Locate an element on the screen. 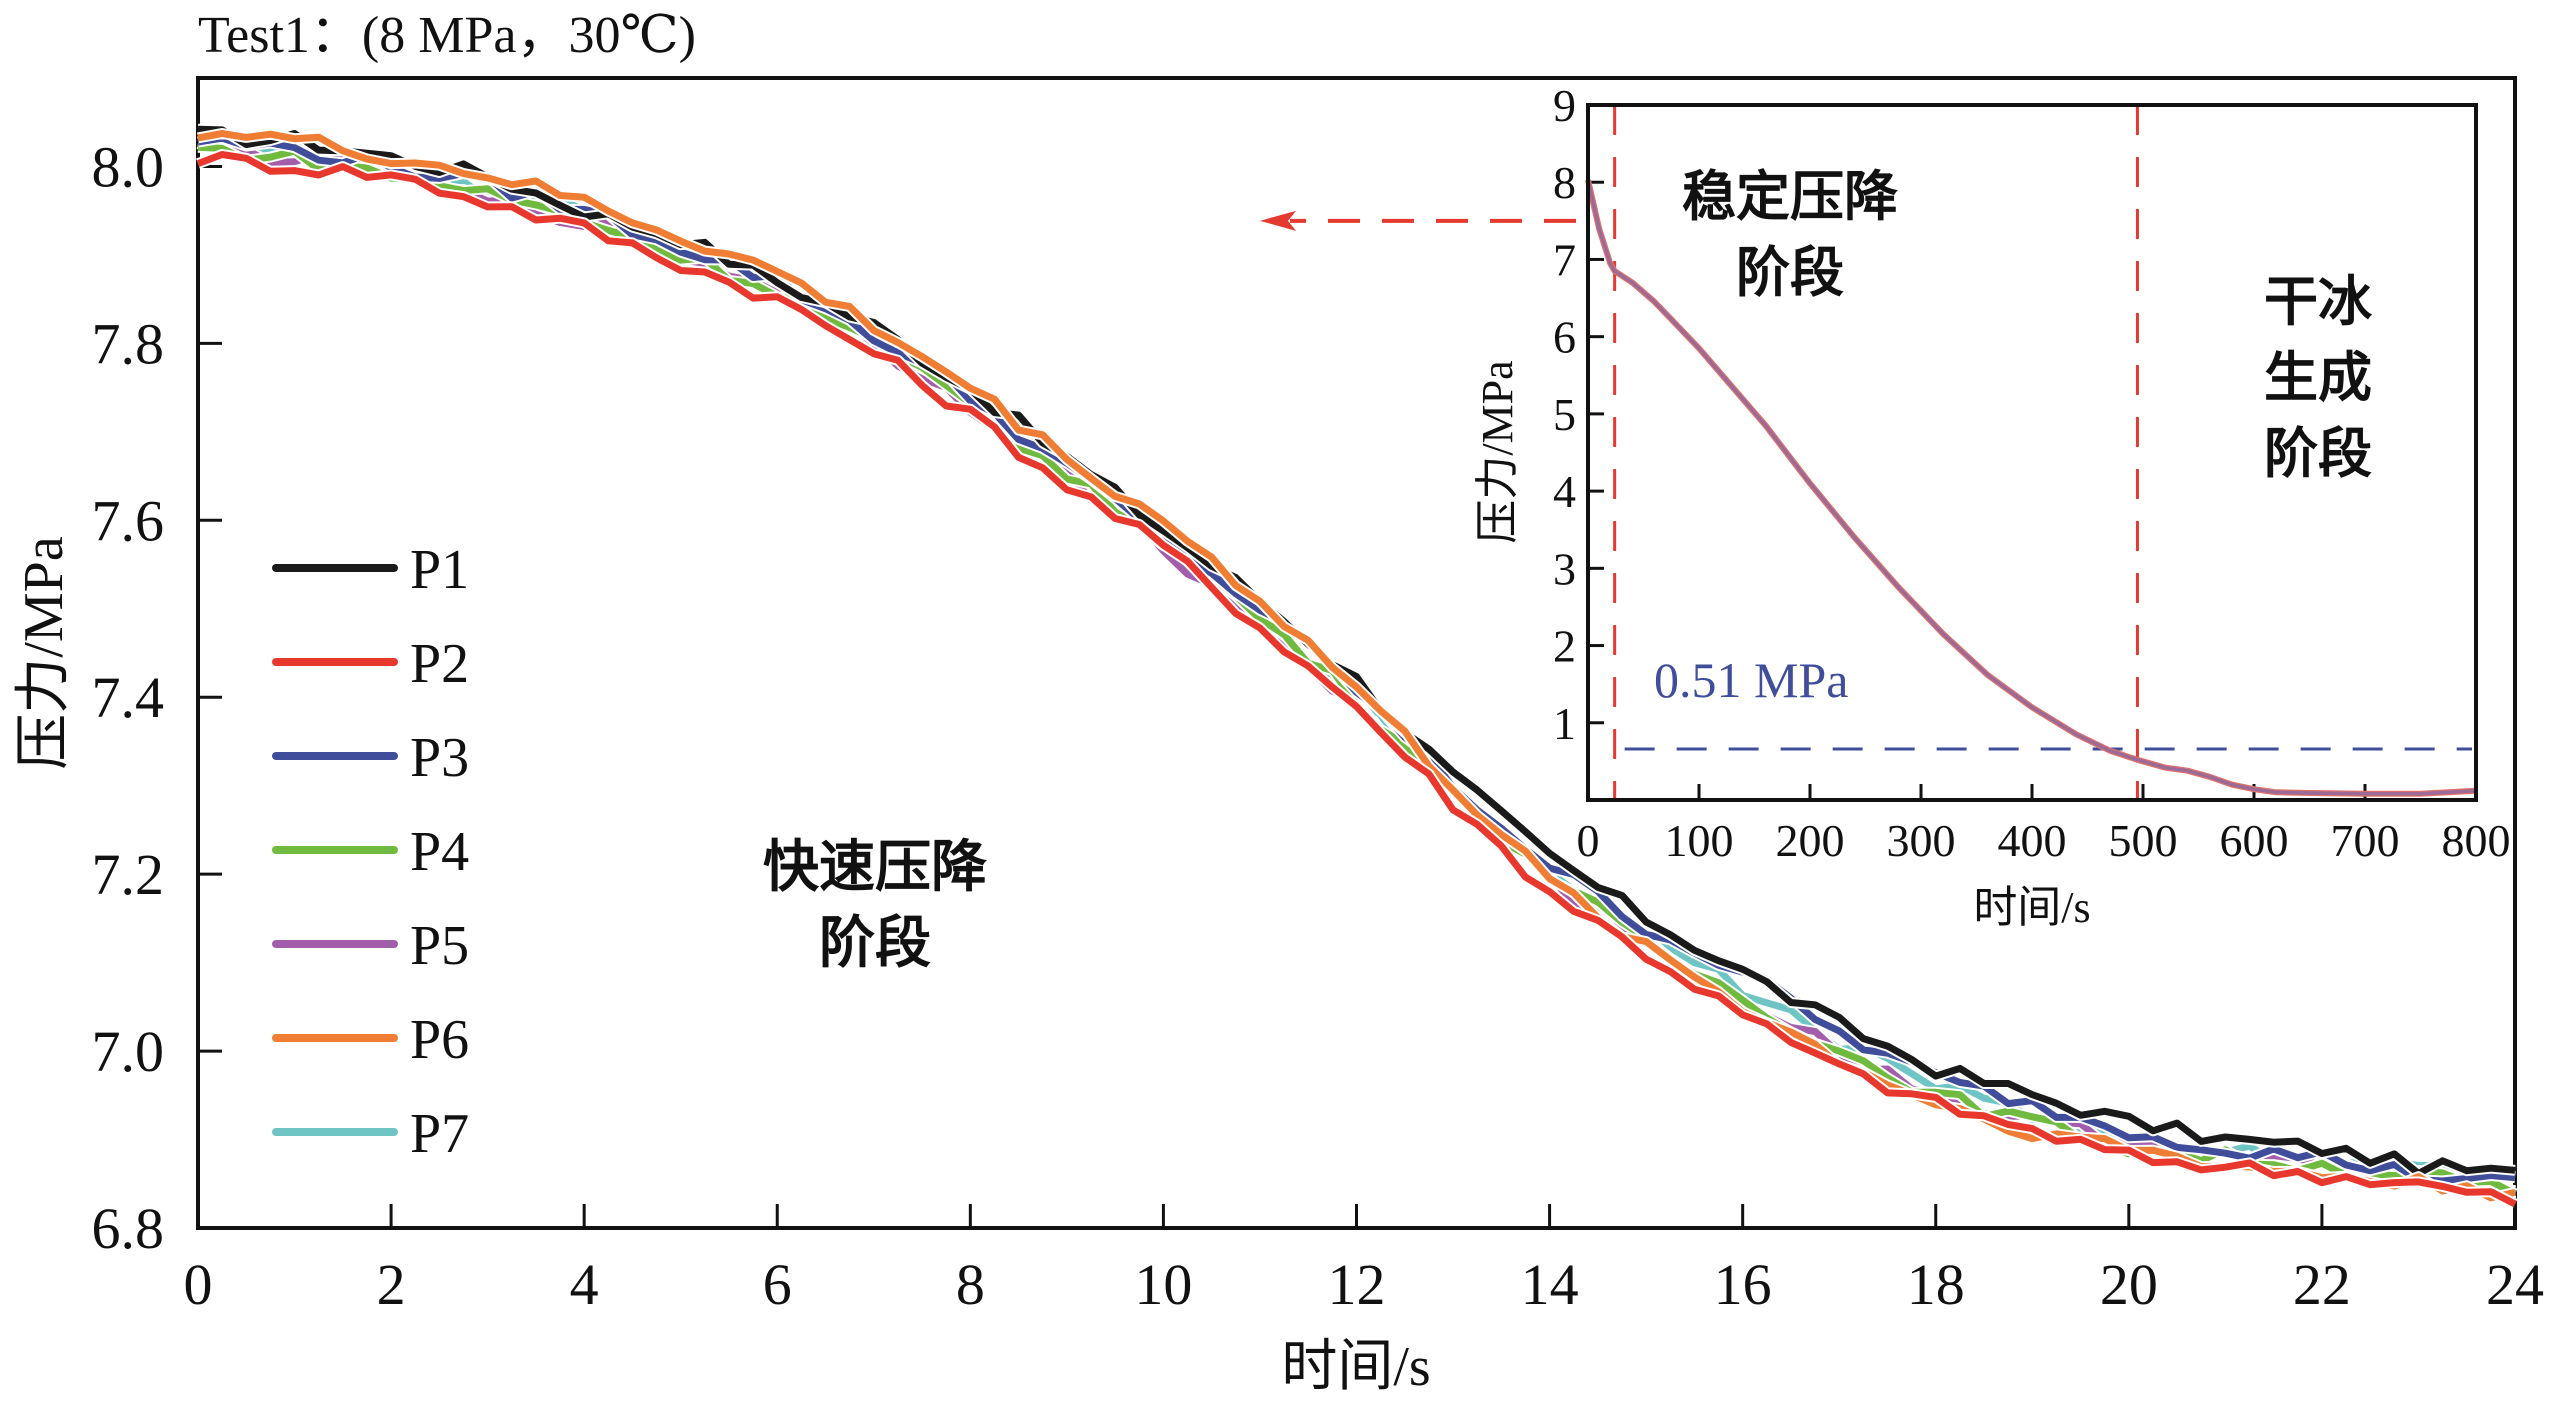 This screenshot has height=1403, width=2549. inset-y-tick-label: 2 is located at coordinates (1564, 646).